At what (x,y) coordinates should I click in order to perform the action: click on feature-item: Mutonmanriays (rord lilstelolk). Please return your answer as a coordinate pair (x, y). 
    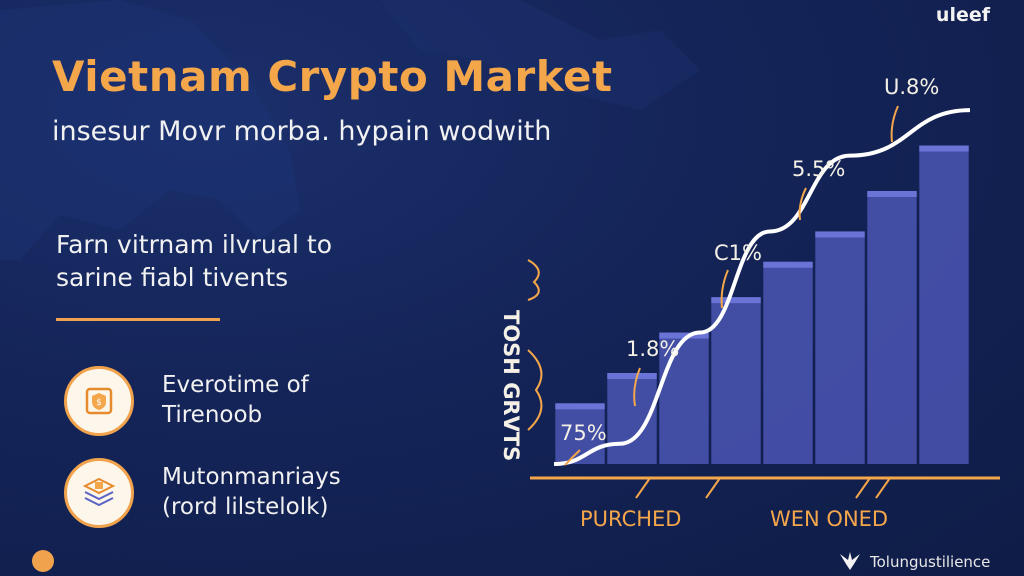
    Looking at the image, I should click on (264, 493).